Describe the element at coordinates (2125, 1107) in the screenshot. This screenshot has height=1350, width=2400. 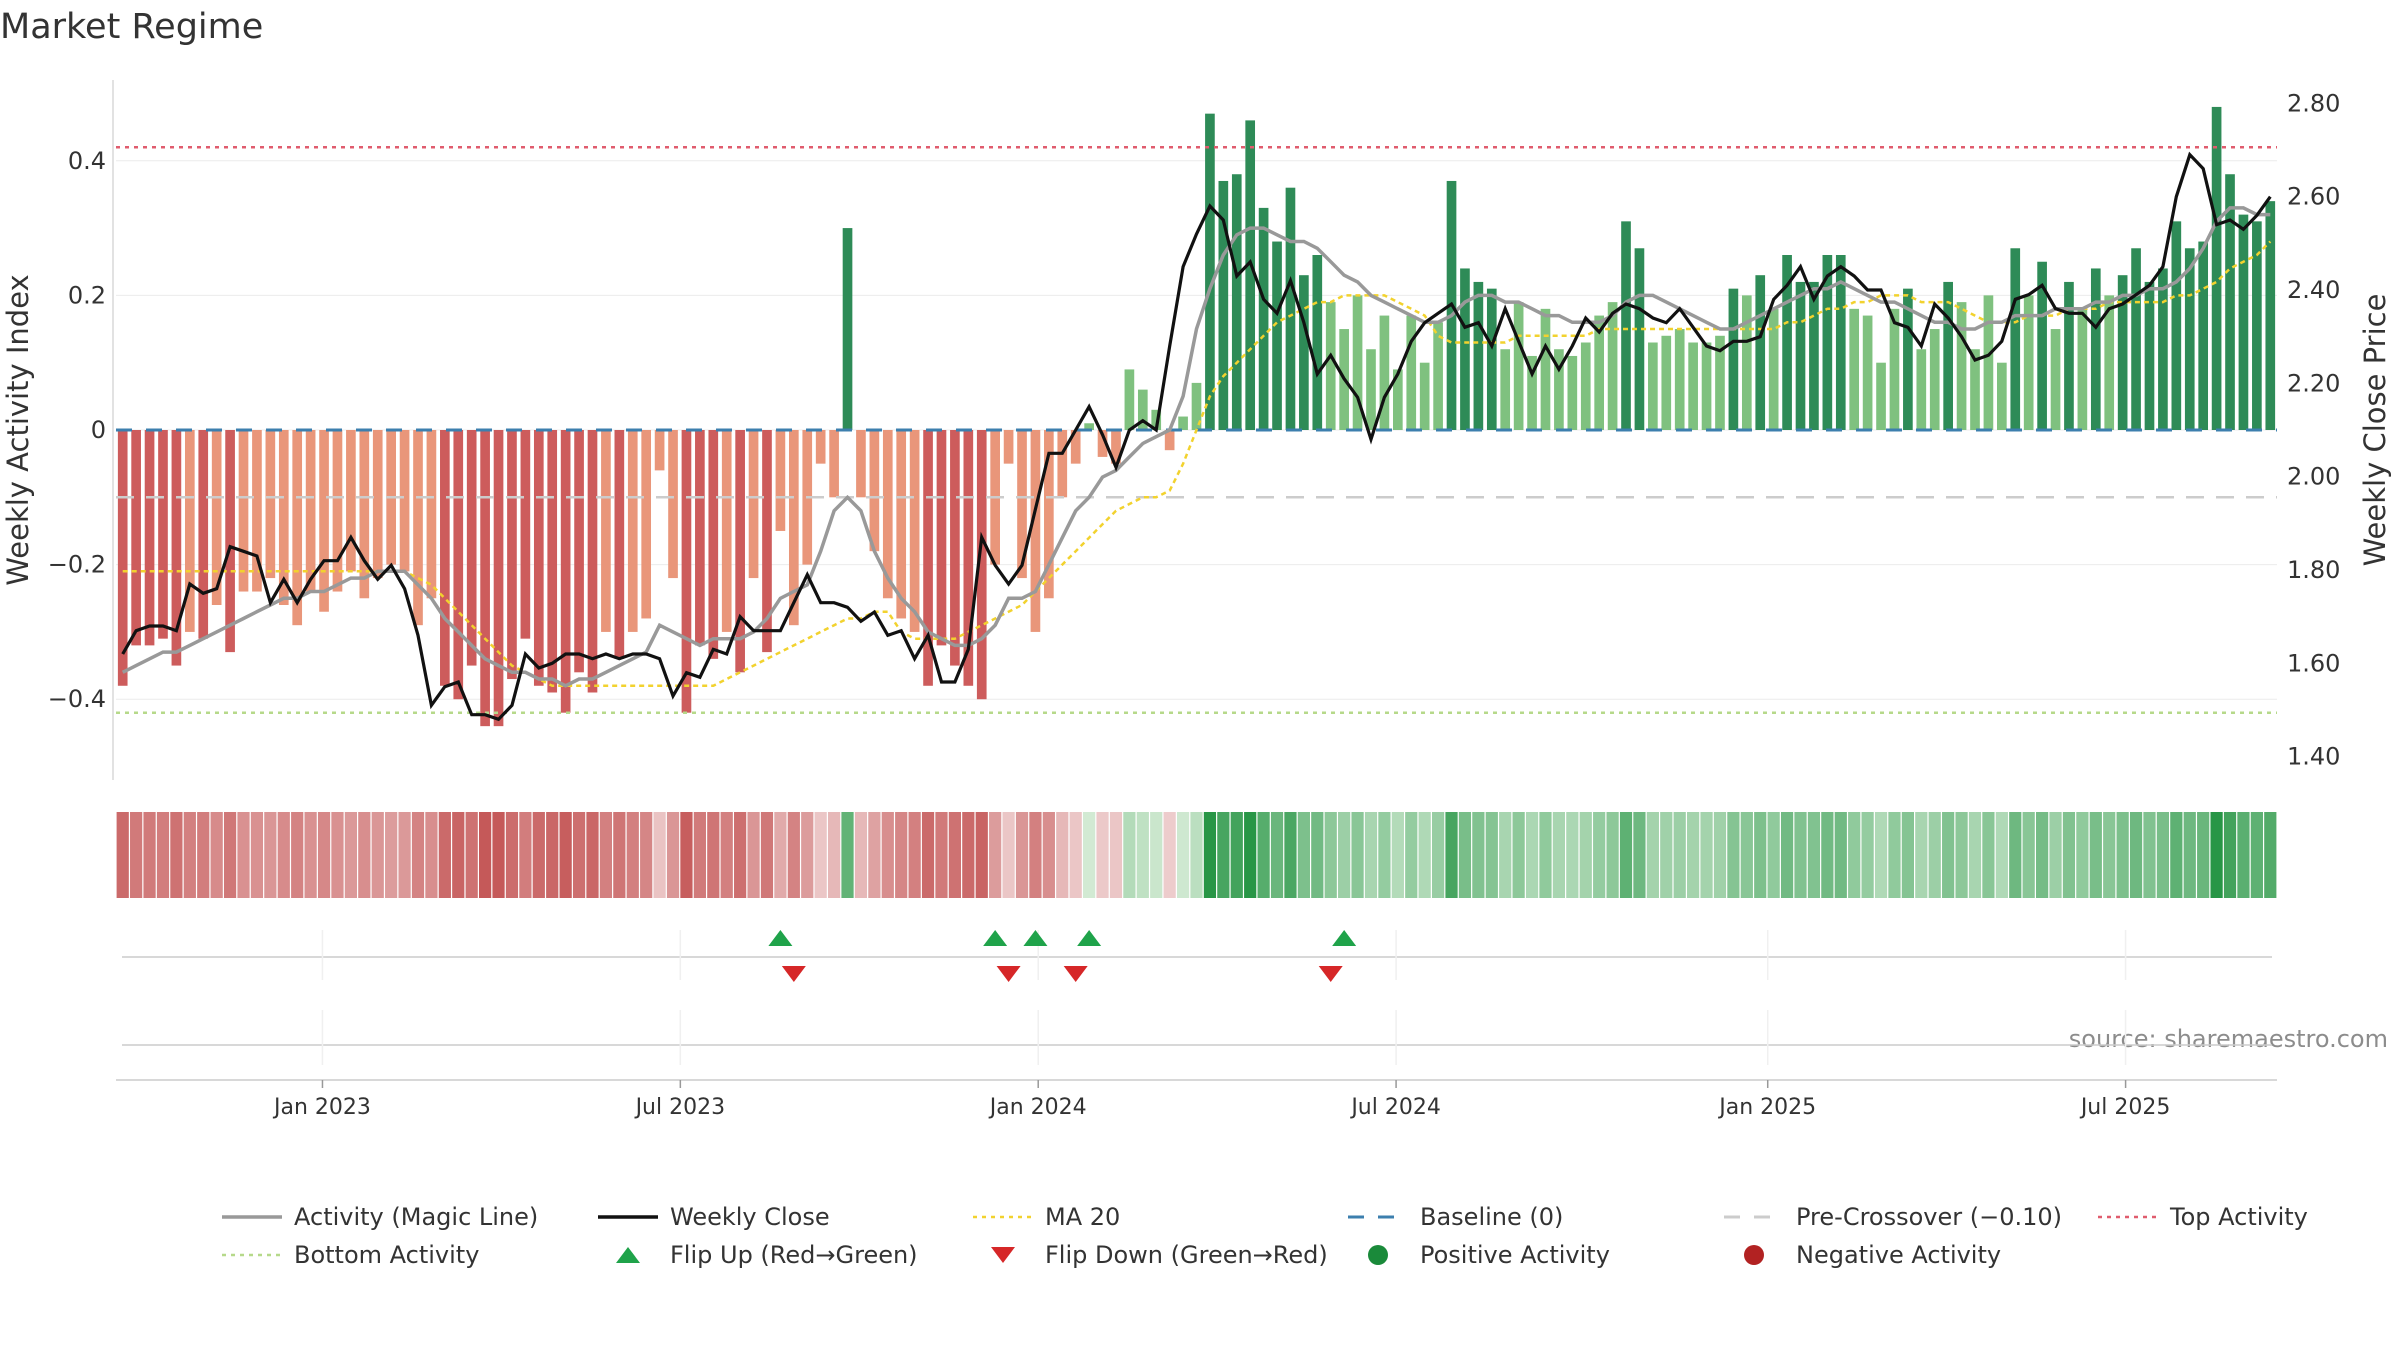
I see `x-tick-label: Jul 2025` at that location.